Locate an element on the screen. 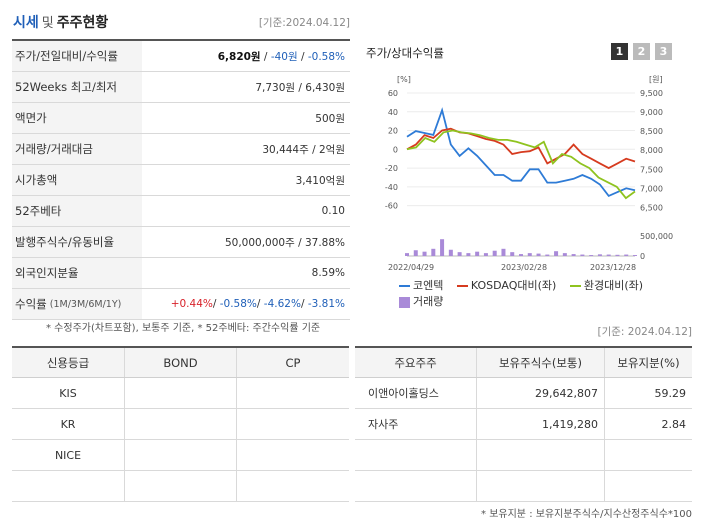 This screenshot has height=525, width=702. title-part-1: 시세 is located at coordinates (26, 23).